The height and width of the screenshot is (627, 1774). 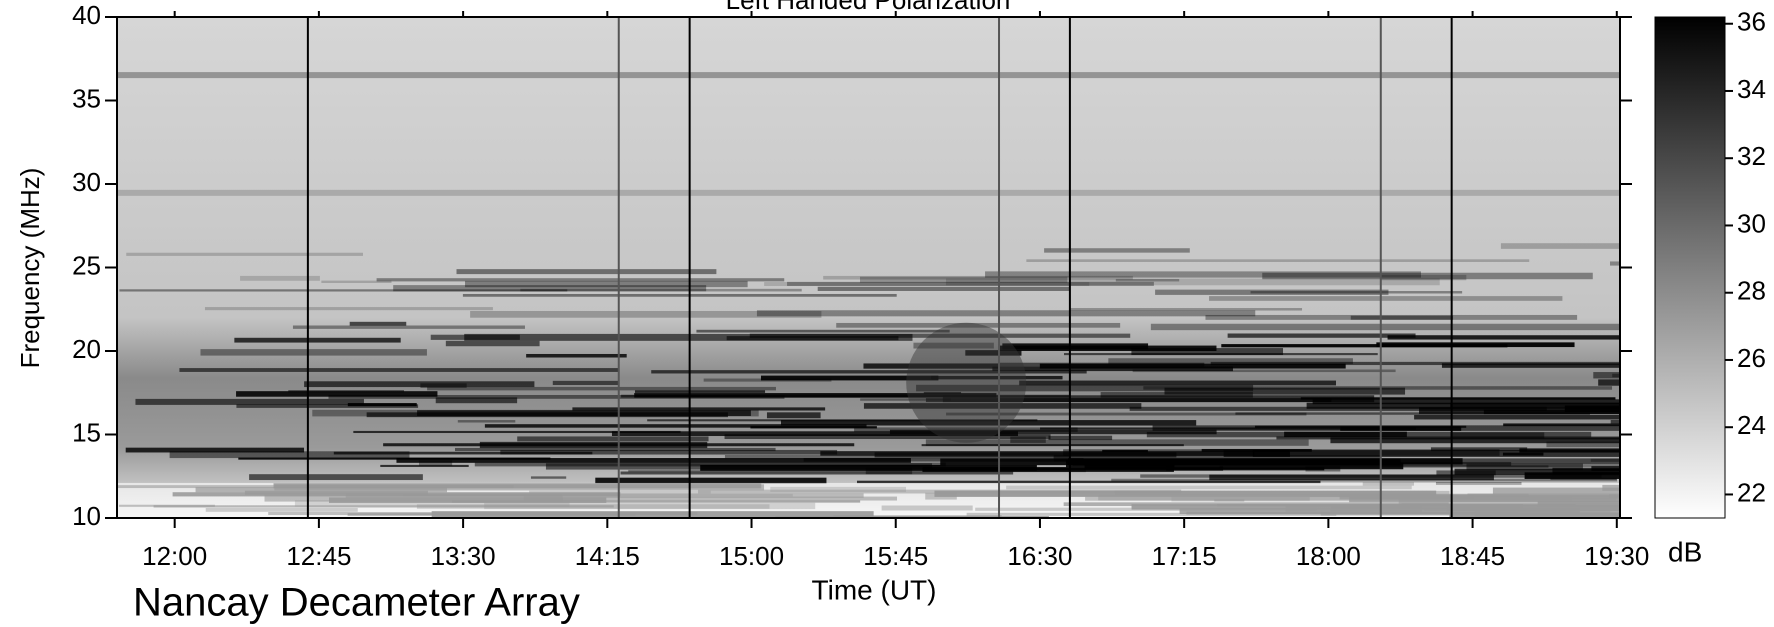 I want to click on x-tick-label: 18:00, so click(x=1328, y=556).